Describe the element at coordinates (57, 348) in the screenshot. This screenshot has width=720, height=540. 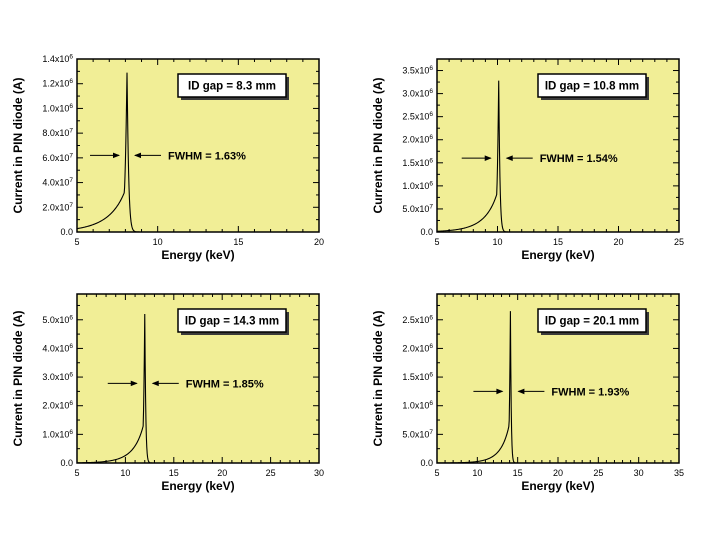
I see `y-tick-label: 4.0x10⁶` at that location.